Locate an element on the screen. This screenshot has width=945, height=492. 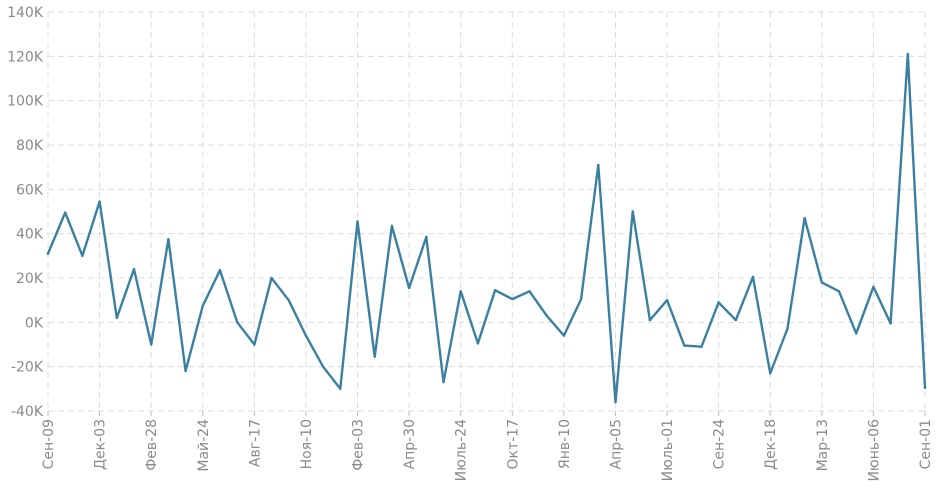
y-tick-label: -20K is located at coordinates (27, 368).